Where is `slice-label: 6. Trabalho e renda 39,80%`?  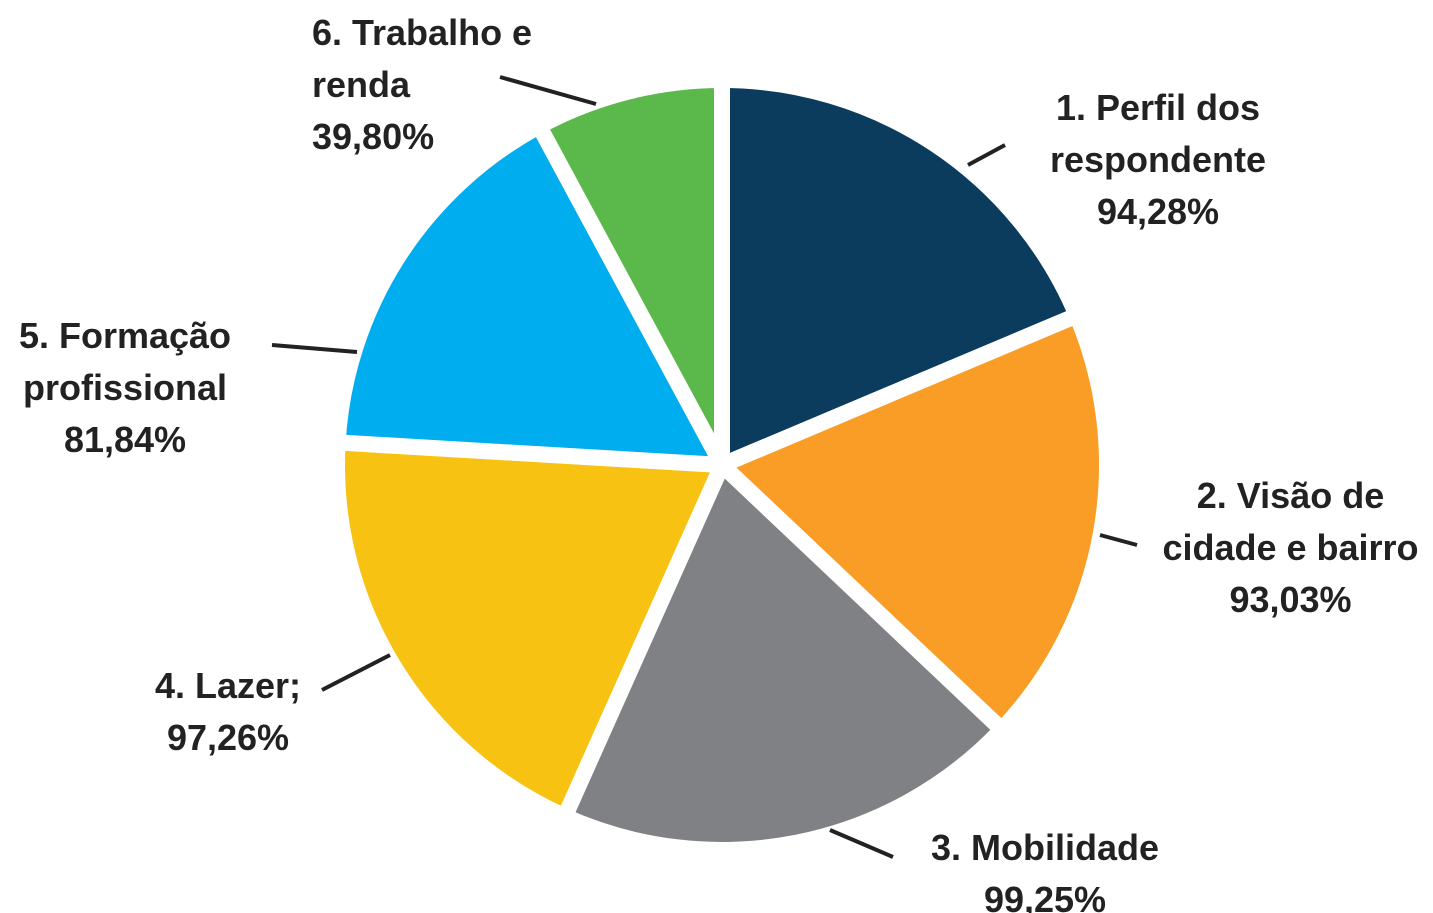 slice-label: 6. Trabalho e renda 39,80% is located at coordinates (434, 85).